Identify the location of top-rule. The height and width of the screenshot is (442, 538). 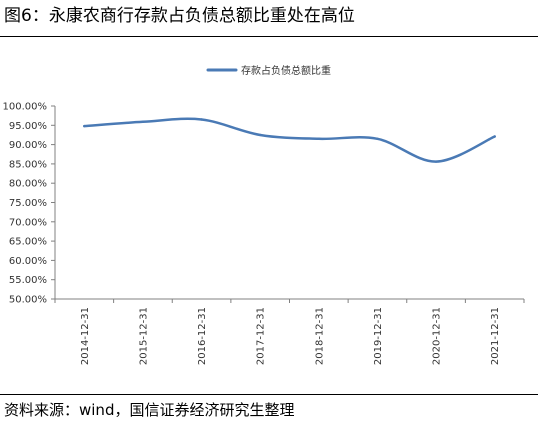
(269, 36).